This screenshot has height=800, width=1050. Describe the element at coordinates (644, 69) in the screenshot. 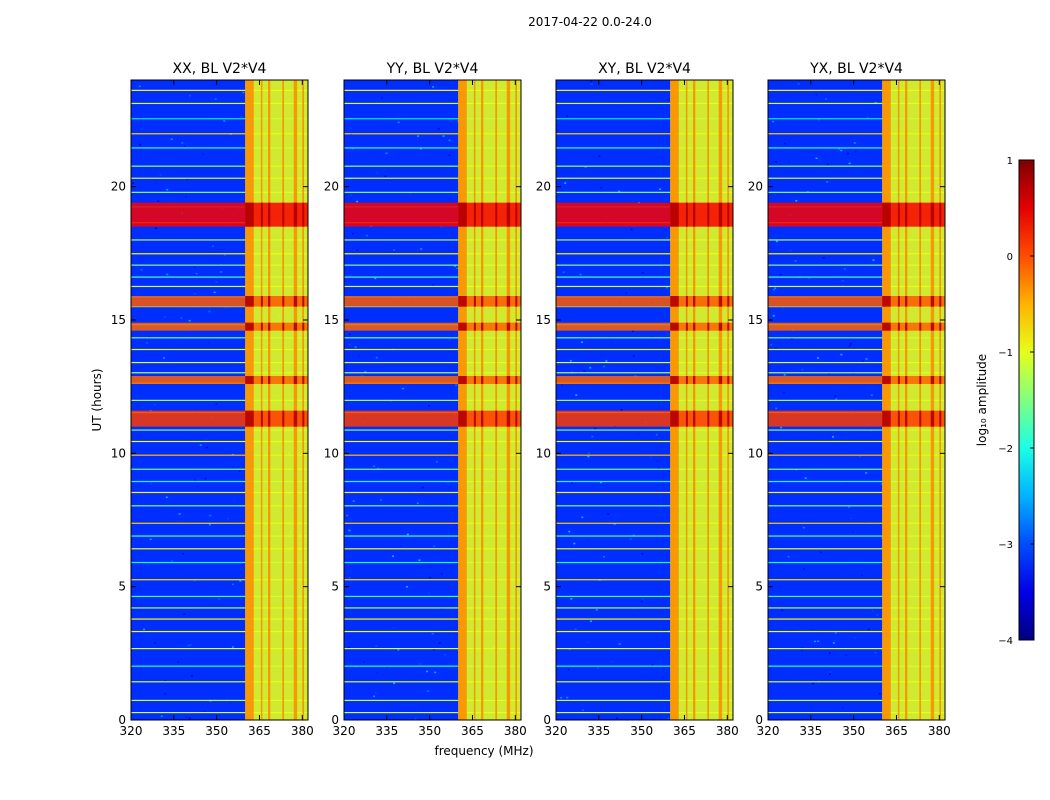

I see `panel-title: XY, BL V2*V4` at that location.